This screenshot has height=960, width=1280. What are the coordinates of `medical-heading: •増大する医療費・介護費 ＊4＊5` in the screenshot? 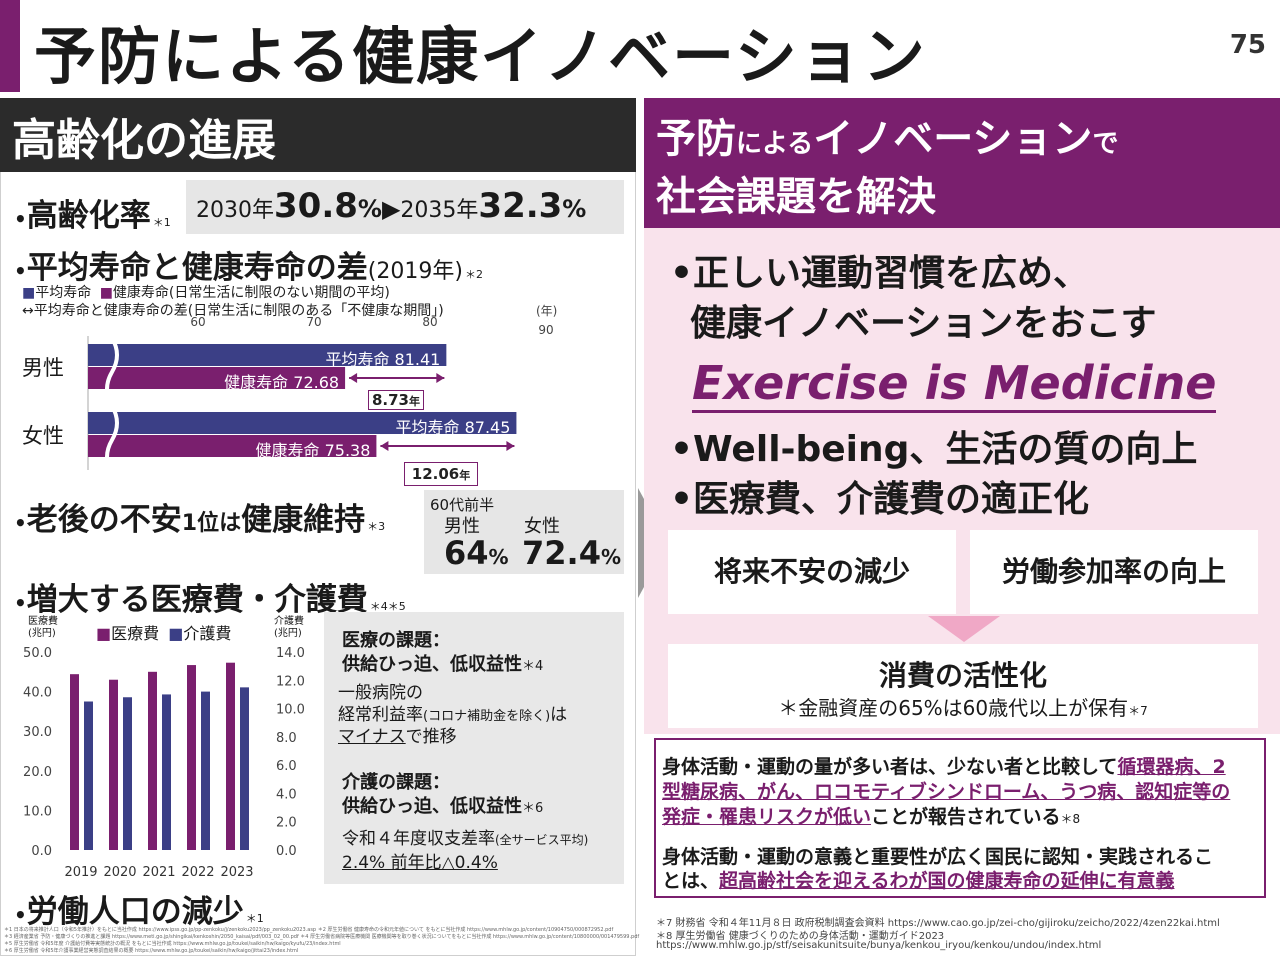 It's located at (210, 600).